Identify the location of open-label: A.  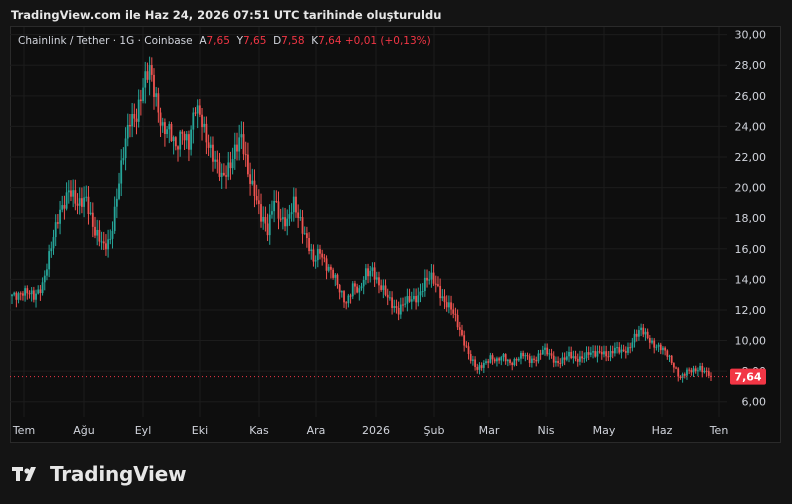
(203, 41).